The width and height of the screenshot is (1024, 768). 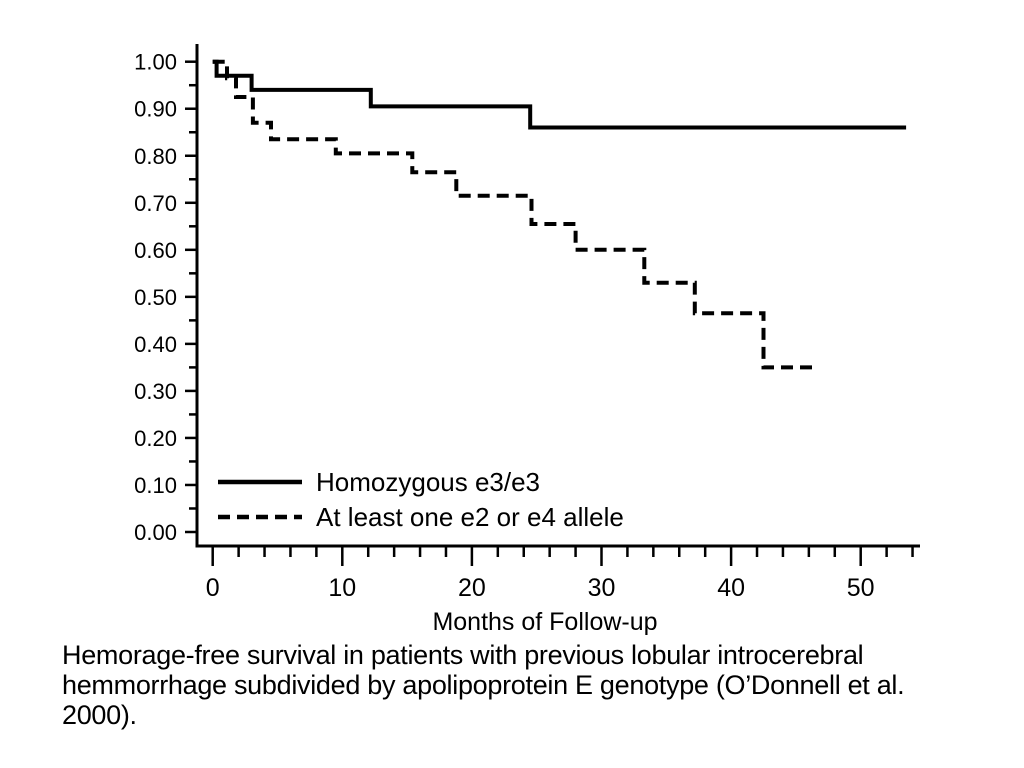 I want to click on legend-dashed-label: At least one e2 or e4 allele, so click(x=470, y=517).